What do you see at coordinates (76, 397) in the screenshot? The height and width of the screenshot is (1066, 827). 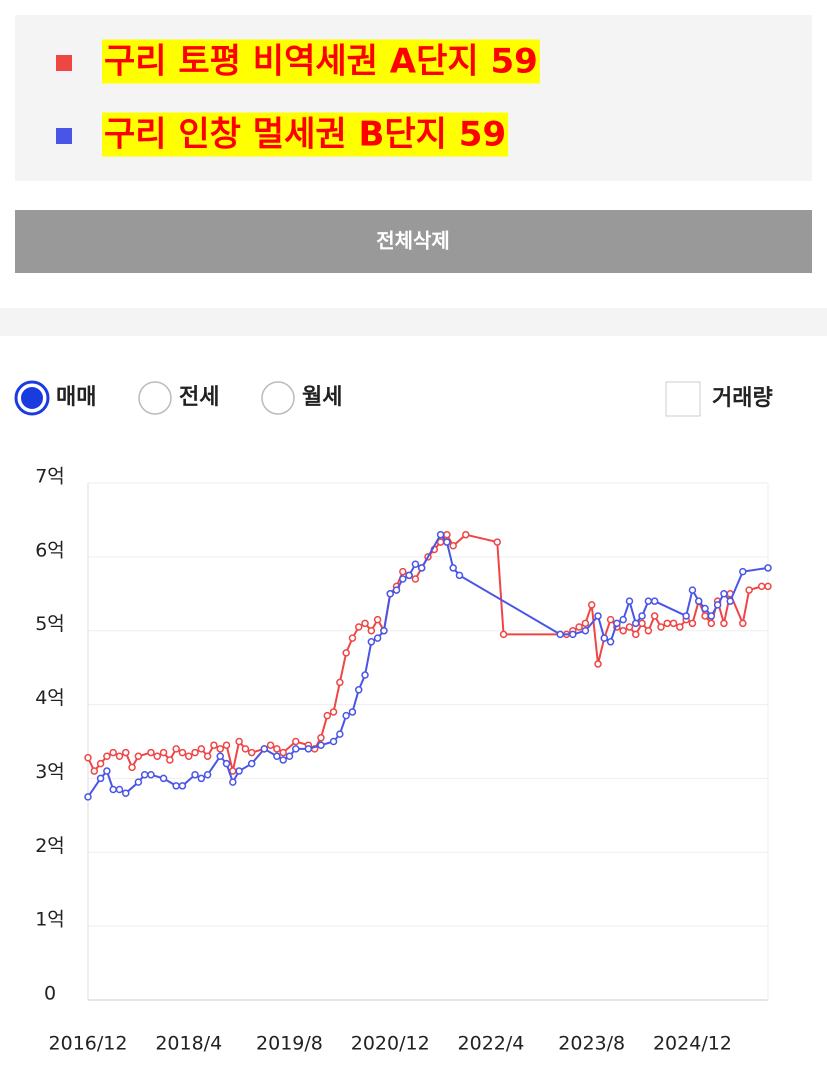 I see `radio-label: 매매` at bounding box center [76, 397].